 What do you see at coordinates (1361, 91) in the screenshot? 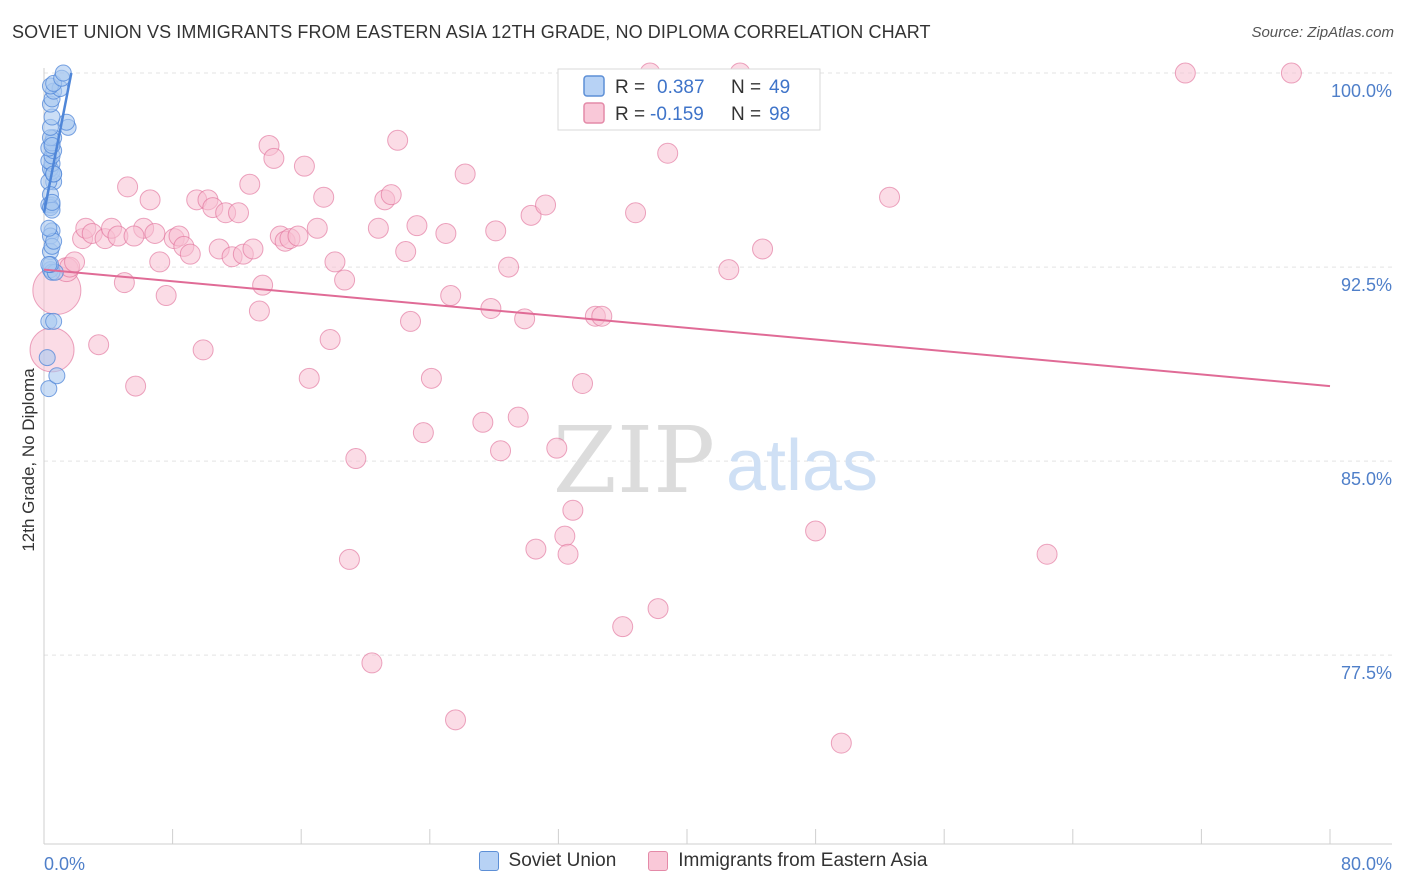
I see `y-tick-label: 100.0%` at bounding box center [1361, 91].